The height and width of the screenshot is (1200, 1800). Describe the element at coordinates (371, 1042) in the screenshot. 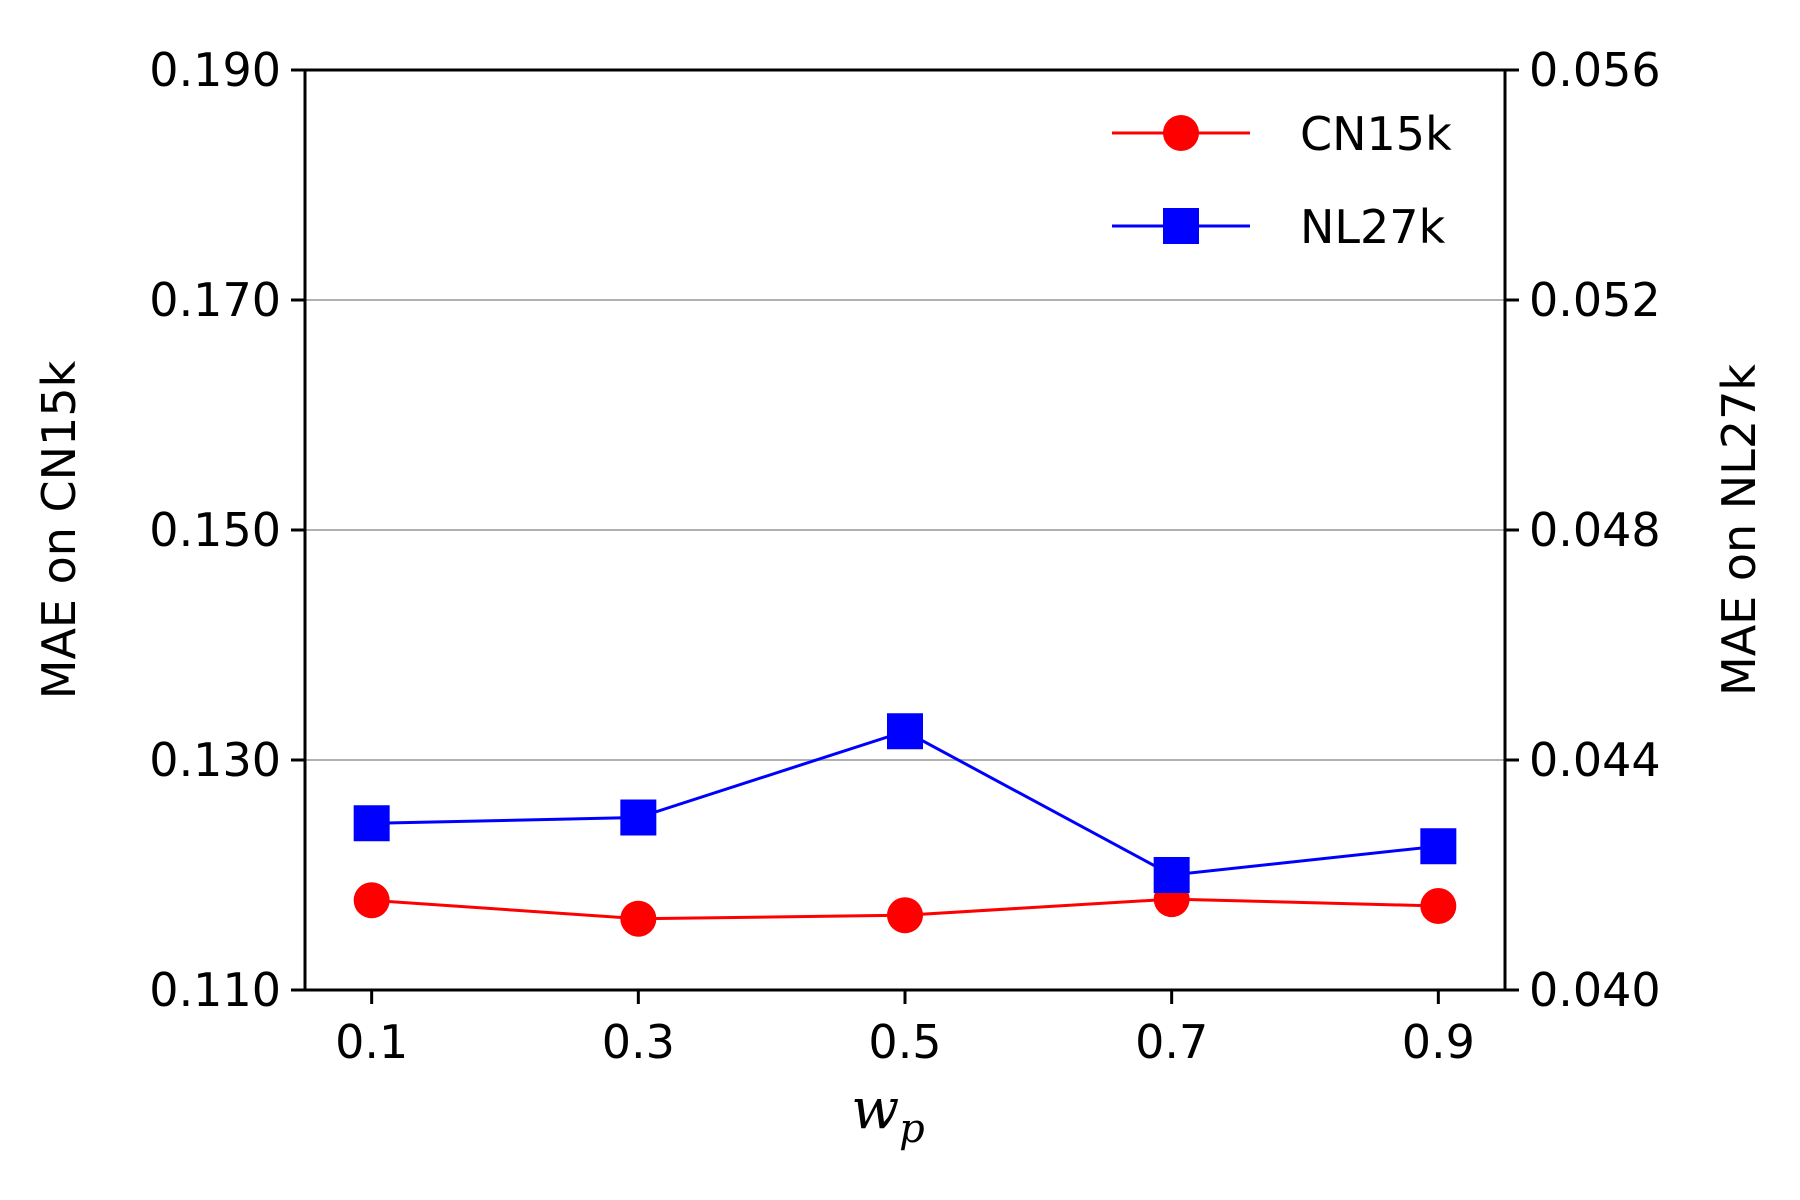

I see `x-tick-label-0: 0.1` at that location.